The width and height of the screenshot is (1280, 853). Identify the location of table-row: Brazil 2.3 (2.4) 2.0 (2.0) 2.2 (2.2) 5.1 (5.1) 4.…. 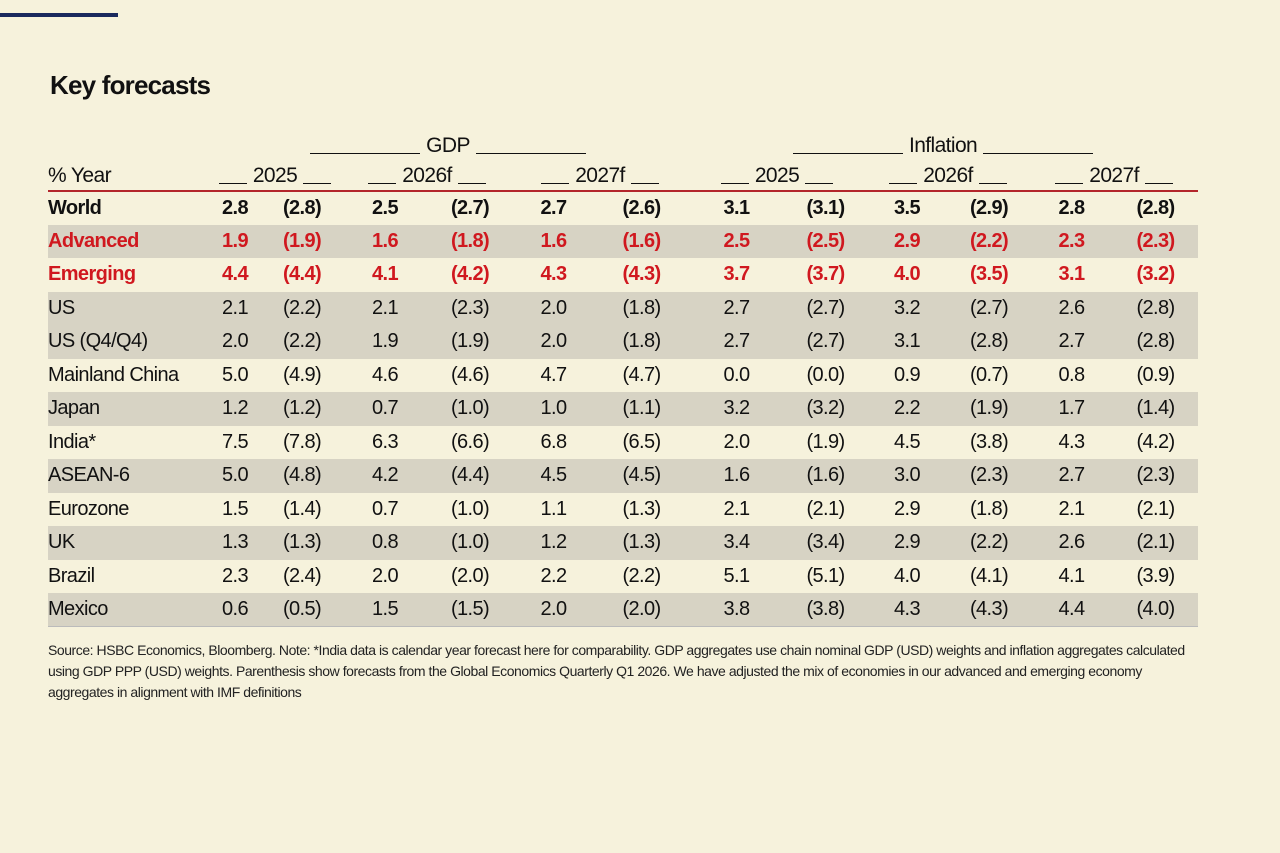
(623, 577).